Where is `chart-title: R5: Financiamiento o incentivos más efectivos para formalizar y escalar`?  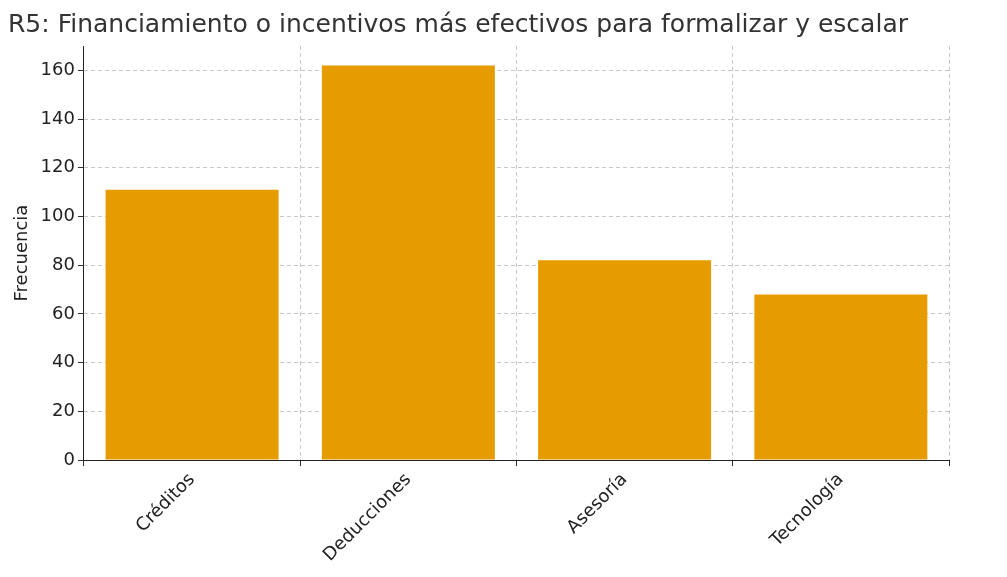
chart-title: R5: Financiamiento o incentivos más efectivos para formalizar y escalar is located at coordinates (458, 23).